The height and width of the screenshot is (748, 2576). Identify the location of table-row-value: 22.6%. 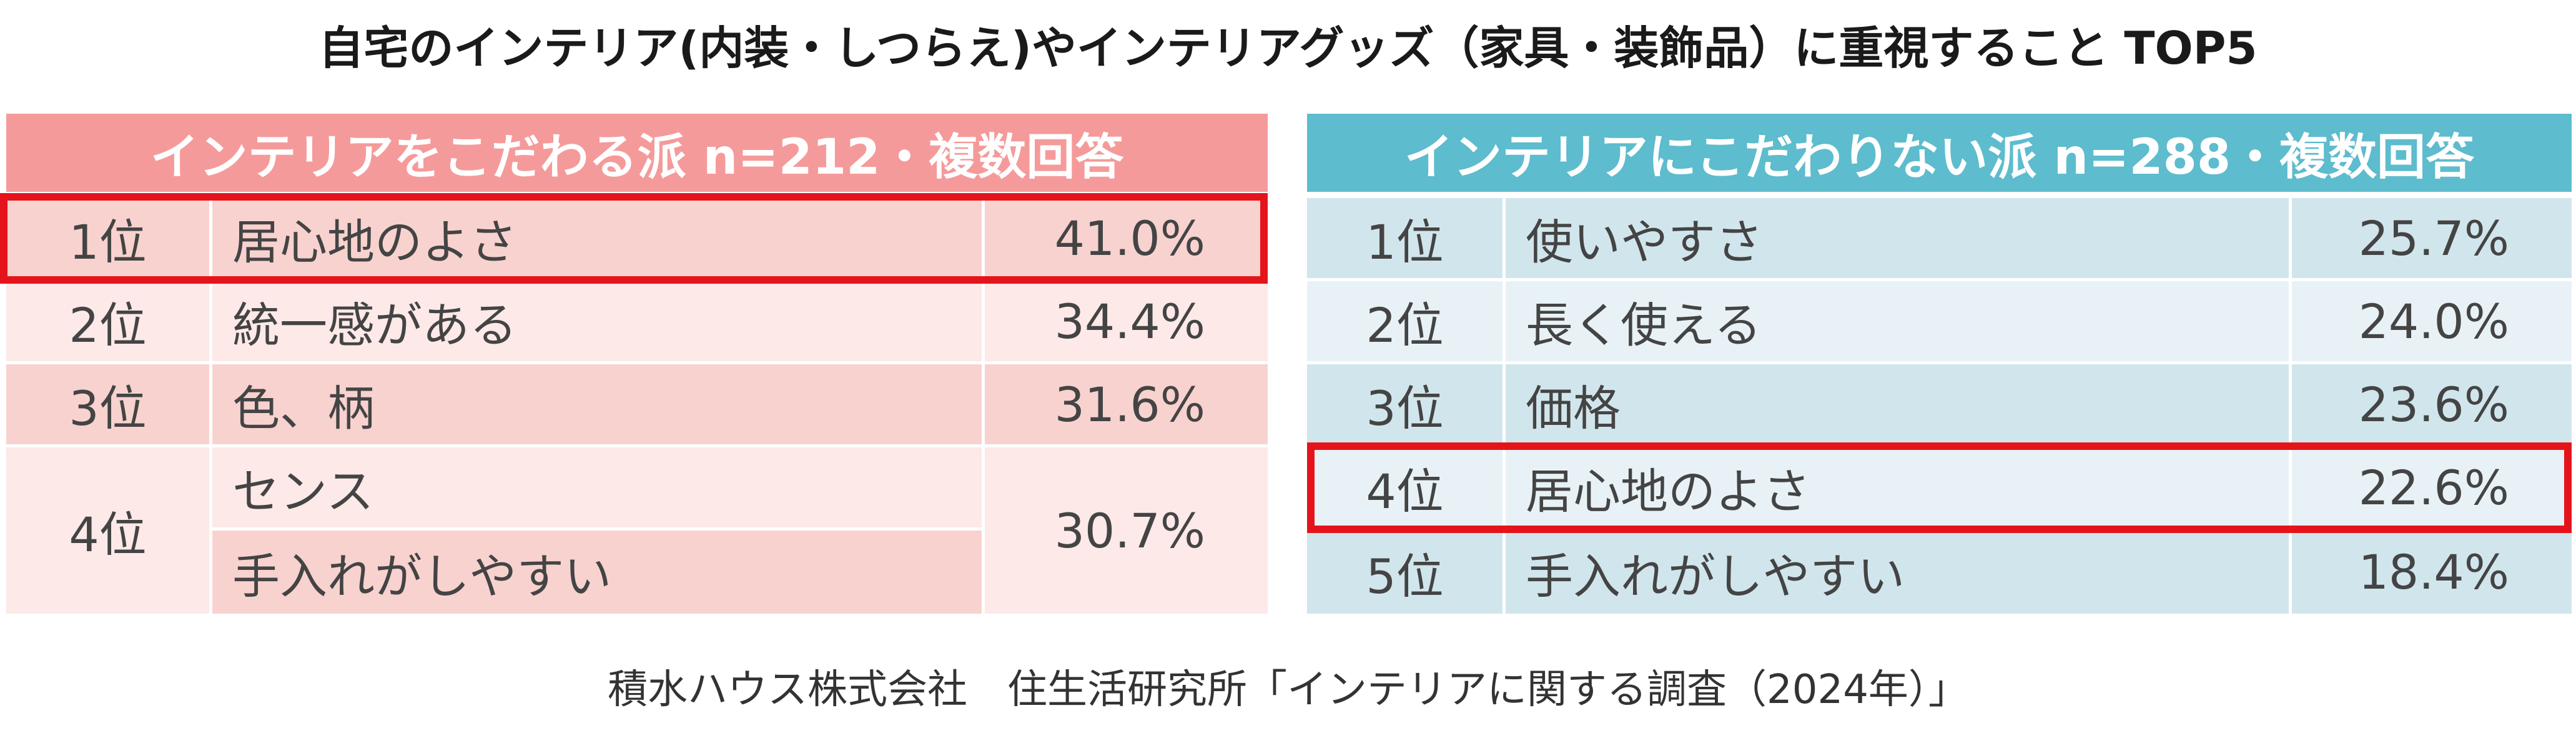
(2432, 487).